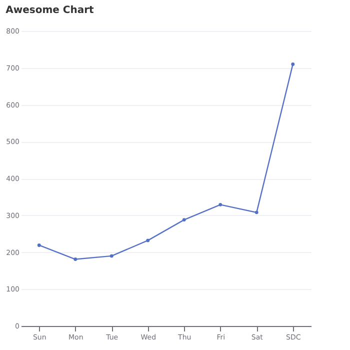 Image resolution: width=350 pixels, height=350 pixels. Describe the element at coordinates (50, 10) in the screenshot. I see `chart-title: Awesome Chart` at that location.